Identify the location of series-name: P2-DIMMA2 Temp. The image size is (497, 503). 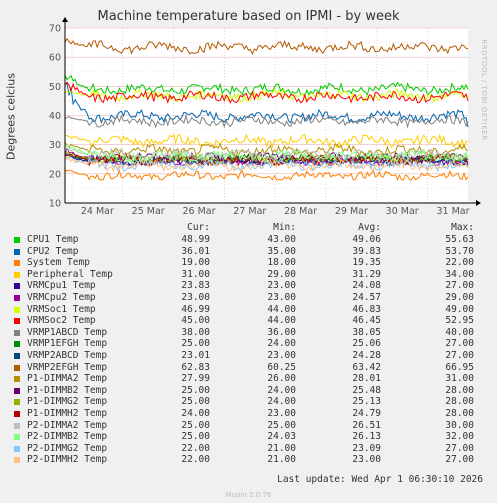
(67, 425).